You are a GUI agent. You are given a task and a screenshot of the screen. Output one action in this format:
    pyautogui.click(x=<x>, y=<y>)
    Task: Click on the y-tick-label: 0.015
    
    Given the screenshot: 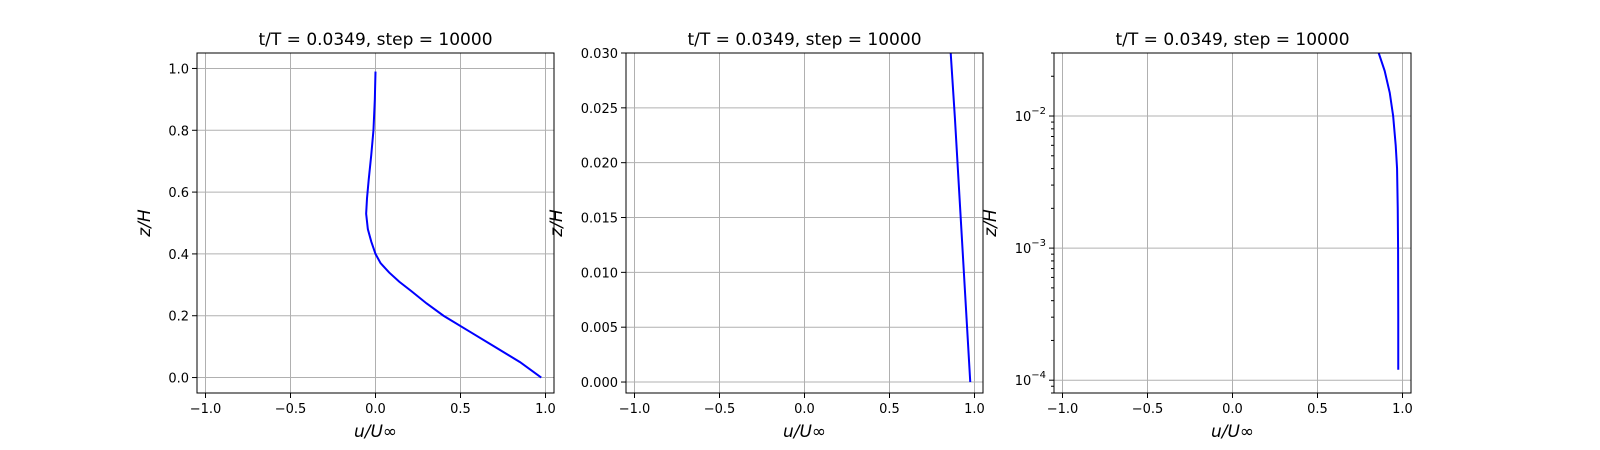 What is the action you would take?
    pyautogui.click(x=599, y=219)
    